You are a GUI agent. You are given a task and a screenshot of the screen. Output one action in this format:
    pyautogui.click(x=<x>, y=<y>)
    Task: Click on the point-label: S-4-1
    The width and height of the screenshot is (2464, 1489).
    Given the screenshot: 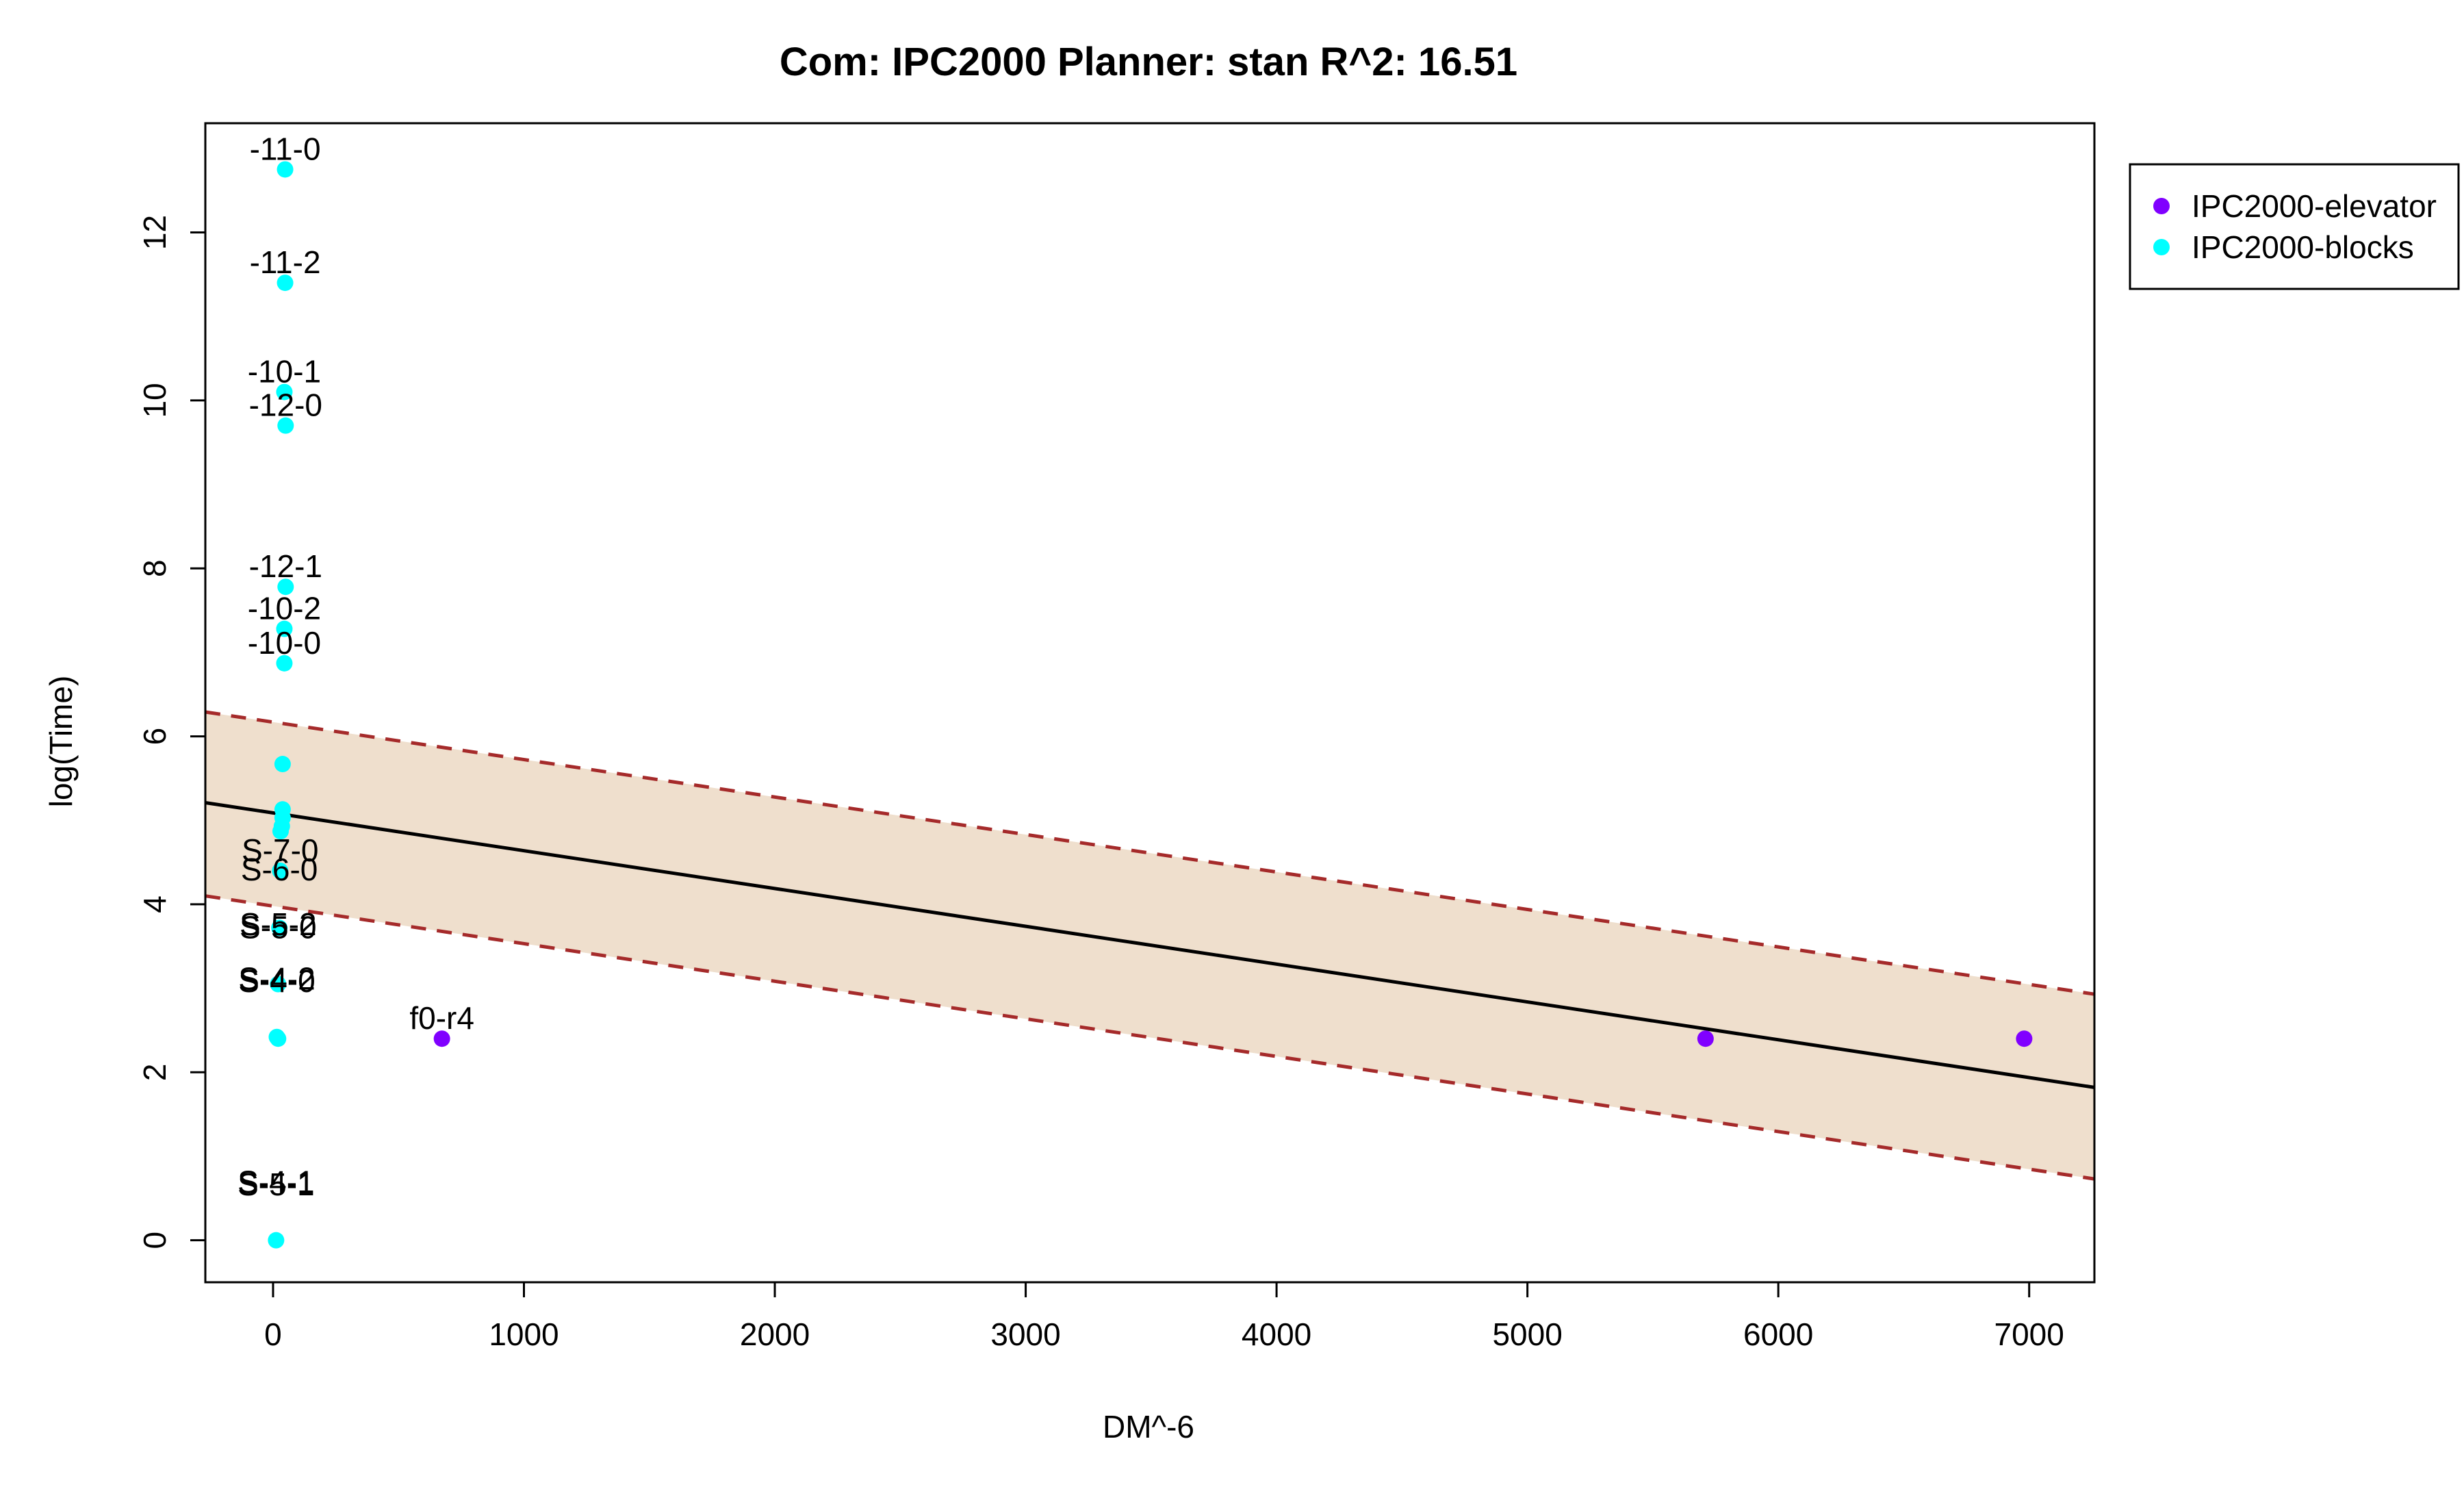 What is the action you would take?
    pyautogui.click(x=276, y=1181)
    